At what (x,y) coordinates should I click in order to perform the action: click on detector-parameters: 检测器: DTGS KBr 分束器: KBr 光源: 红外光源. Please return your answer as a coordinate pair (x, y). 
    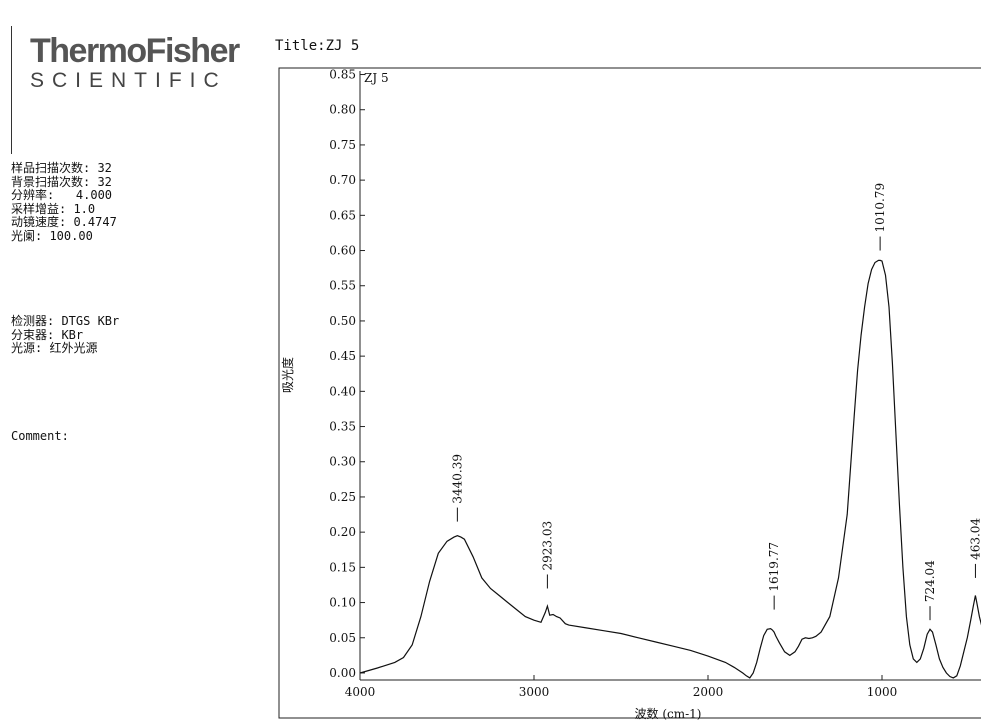
    Looking at the image, I should click on (65, 334).